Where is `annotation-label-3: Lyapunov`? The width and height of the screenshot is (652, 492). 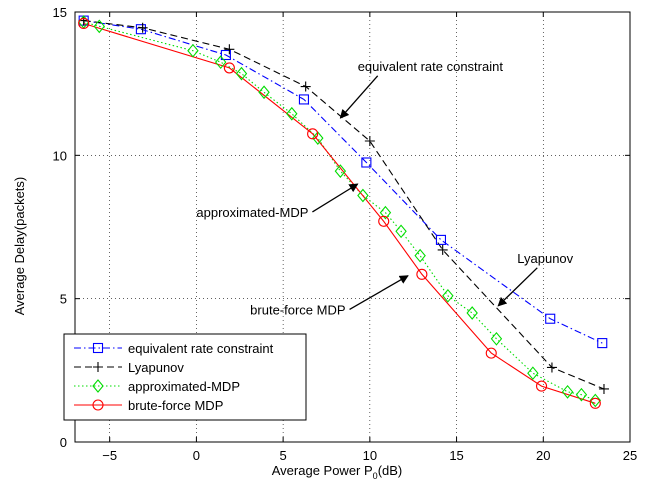
annotation-label-3: Lyapunov is located at coordinates (545, 258).